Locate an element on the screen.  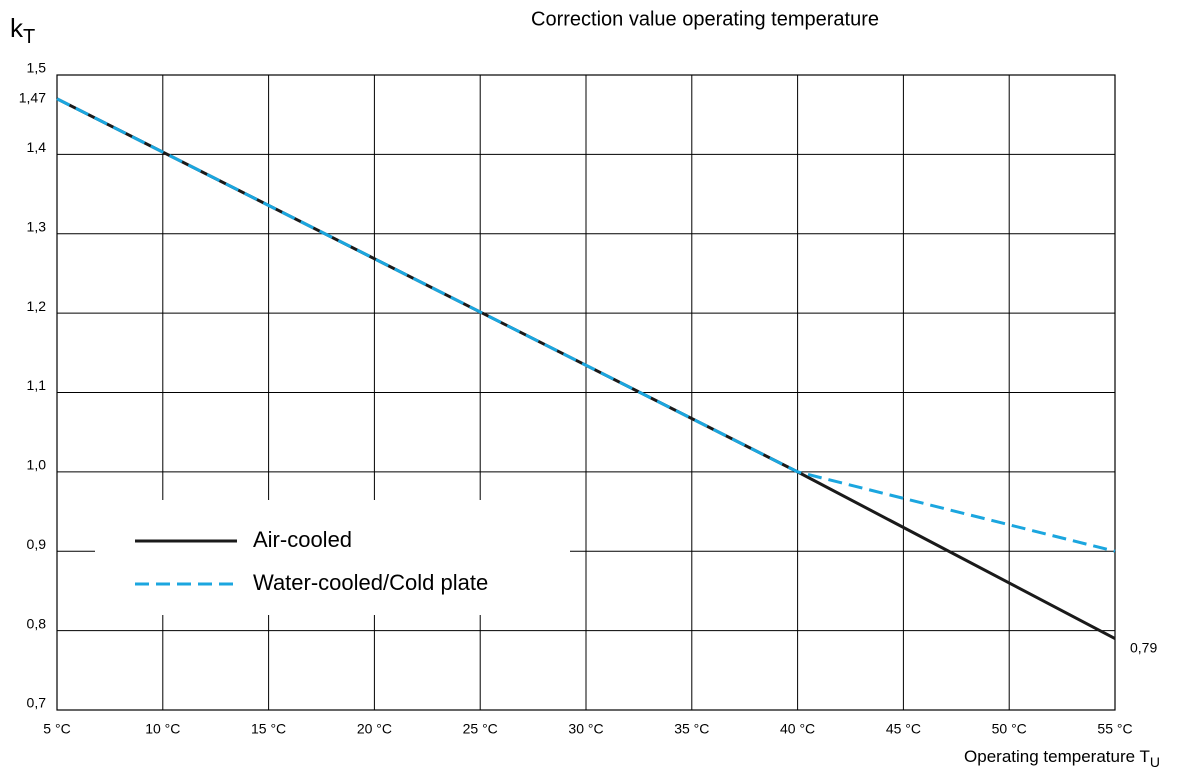
x-axis-label: Operating temperature TU is located at coordinates (1062, 758).